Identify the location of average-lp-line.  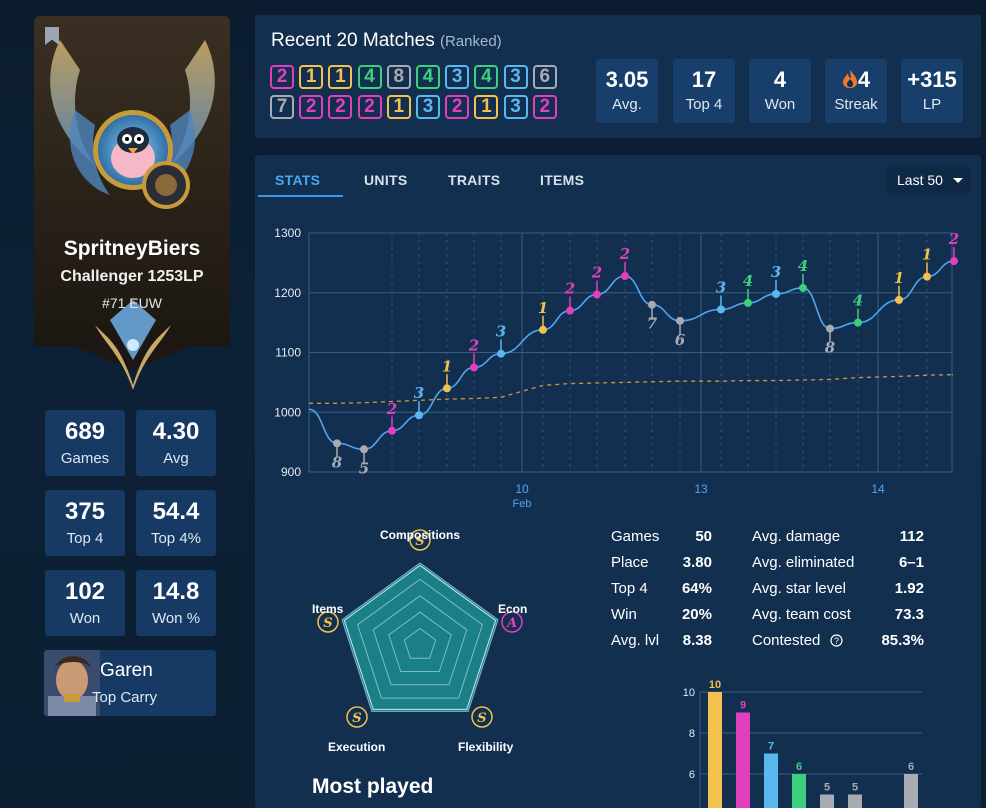
(632, 388).